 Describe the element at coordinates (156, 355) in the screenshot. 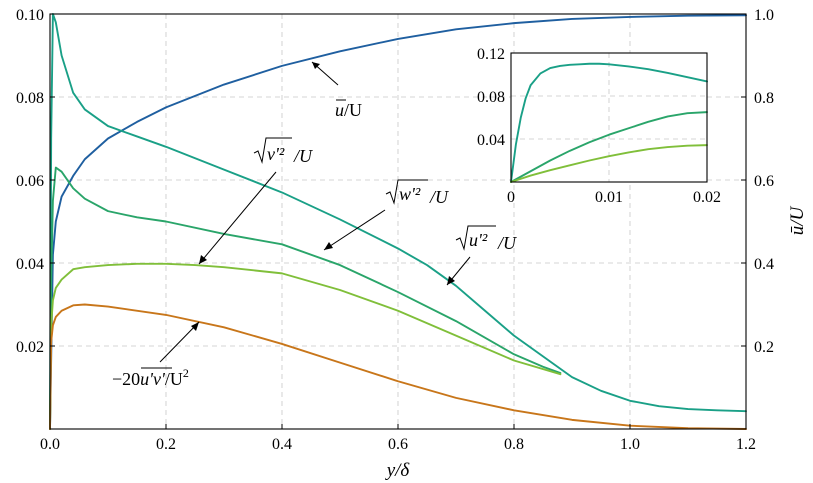

I see `annotation-shear-stress: −20u'v'/U2` at that location.